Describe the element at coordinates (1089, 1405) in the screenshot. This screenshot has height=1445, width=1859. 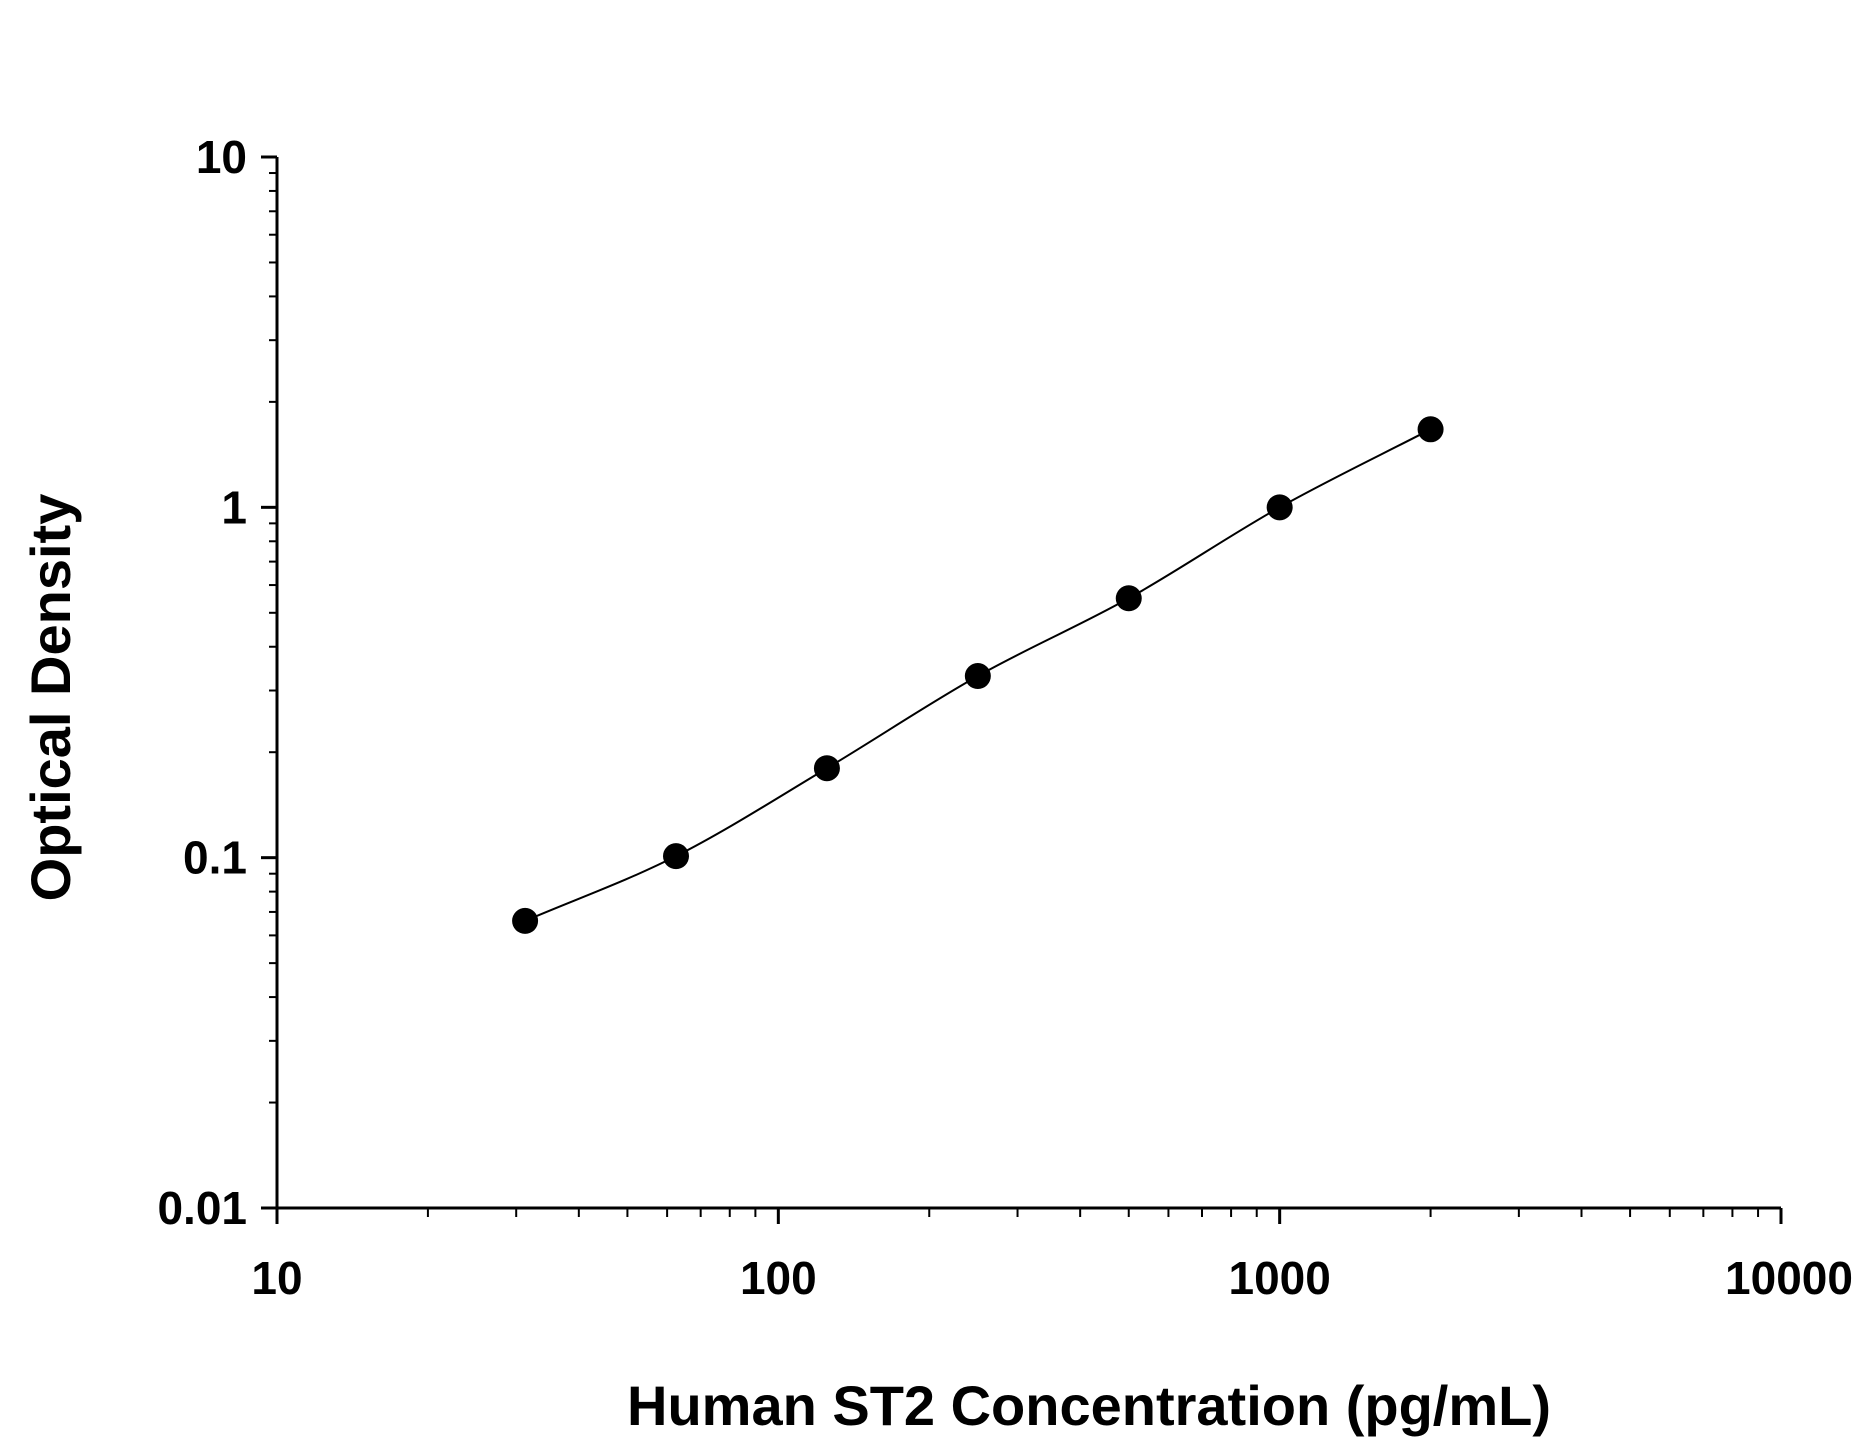
I see `x-axis-title: Human ST2 Concentration (pg/mL)` at that location.